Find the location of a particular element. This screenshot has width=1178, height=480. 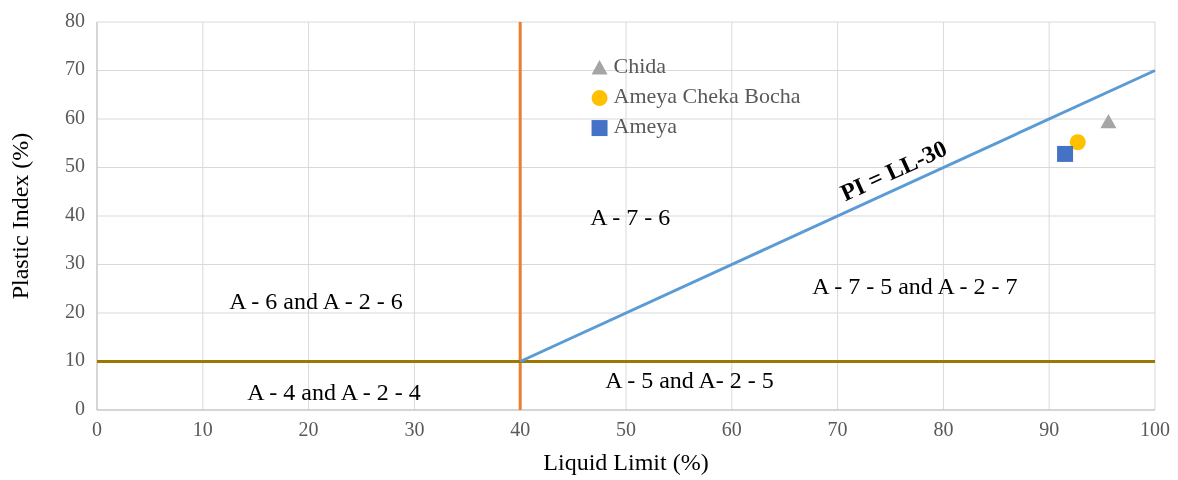

x-tick-label: 30 is located at coordinates (414, 429).